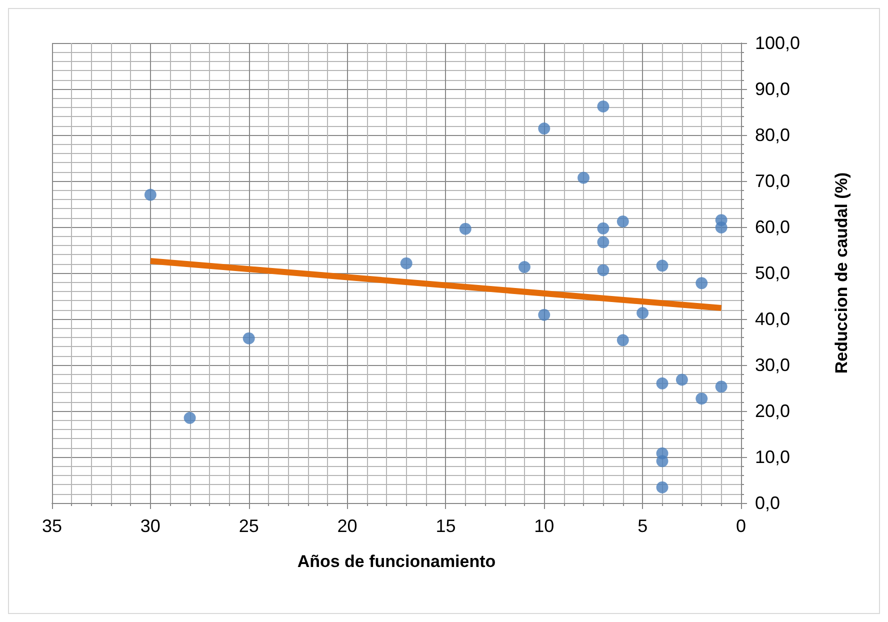  I want to click on x-tick-label: 10, so click(544, 526).